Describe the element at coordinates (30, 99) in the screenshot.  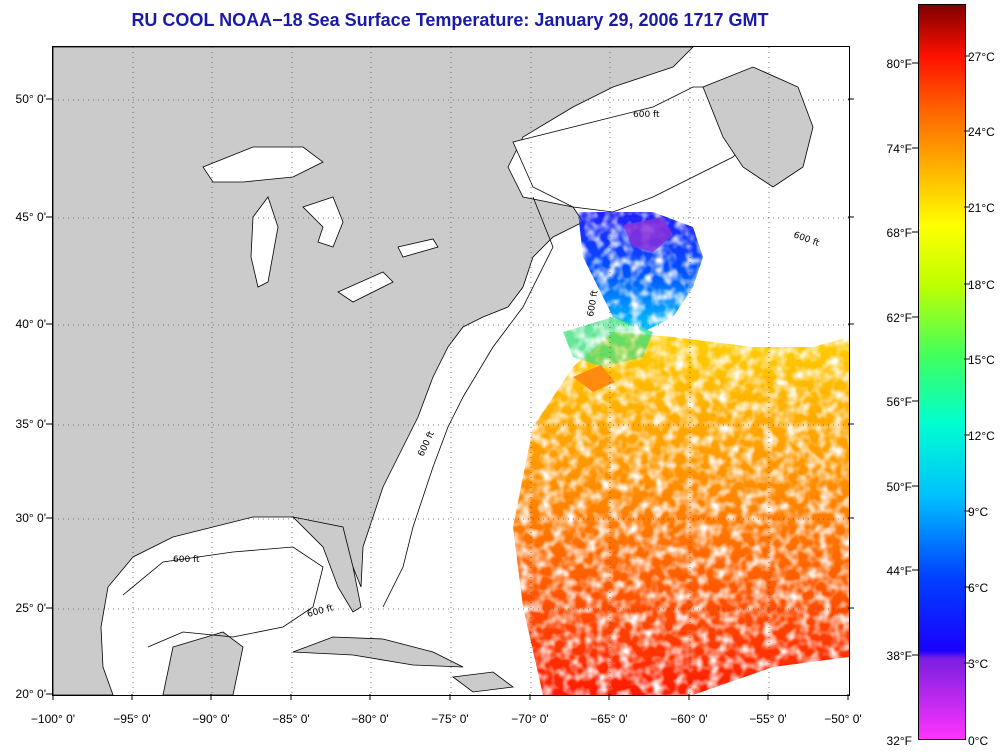
I see `latitude-label: 50° 0'` at that location.